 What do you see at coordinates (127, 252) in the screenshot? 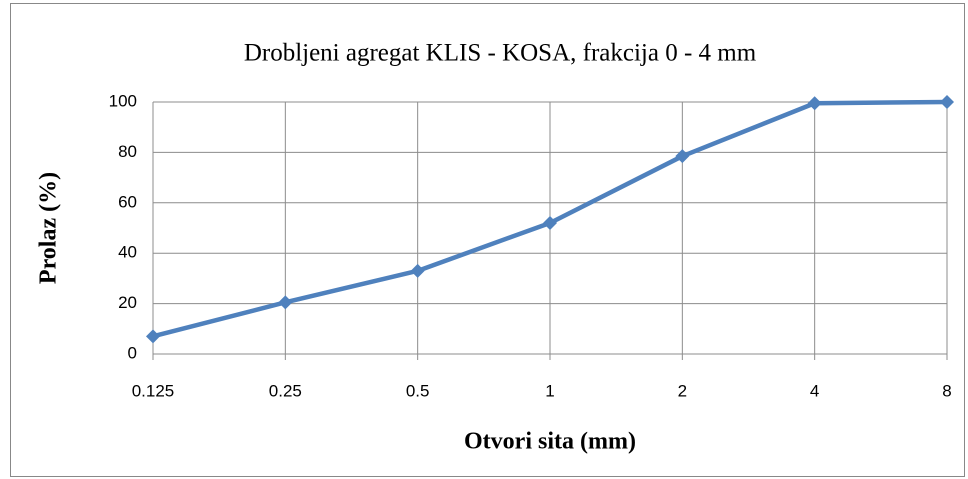
I see `y-tick-label: 40` at bounding box center [127, 252].